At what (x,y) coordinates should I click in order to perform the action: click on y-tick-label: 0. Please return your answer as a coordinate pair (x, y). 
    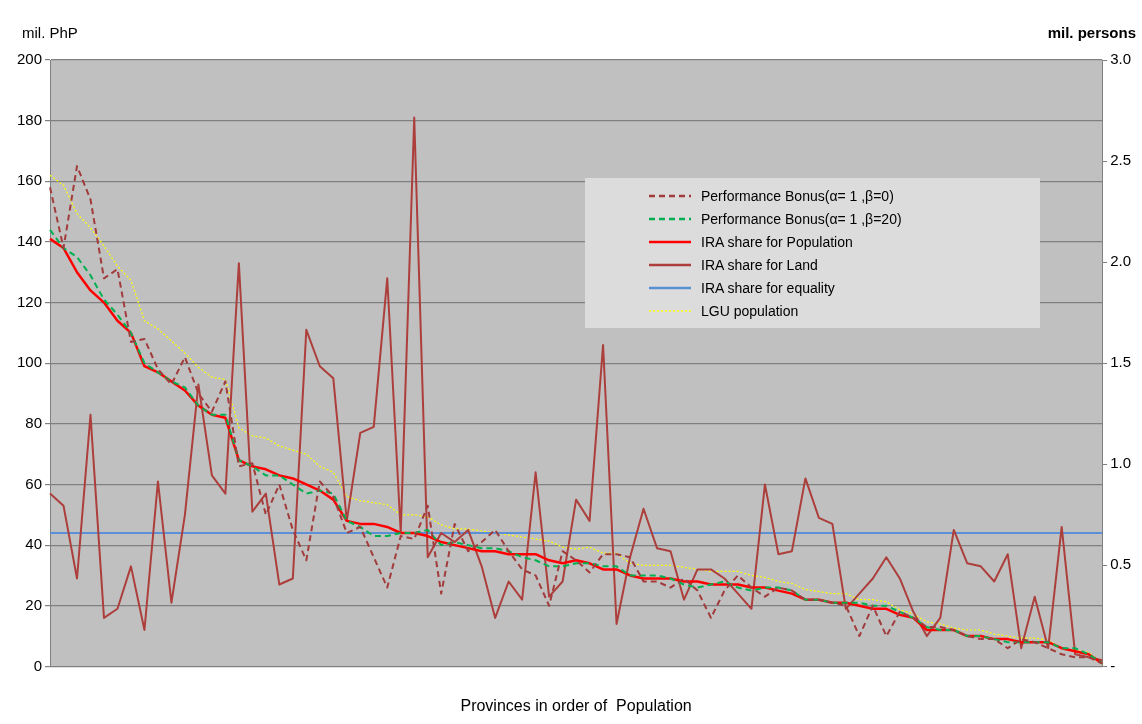
    Looking at the image, I should click on (38, 665).